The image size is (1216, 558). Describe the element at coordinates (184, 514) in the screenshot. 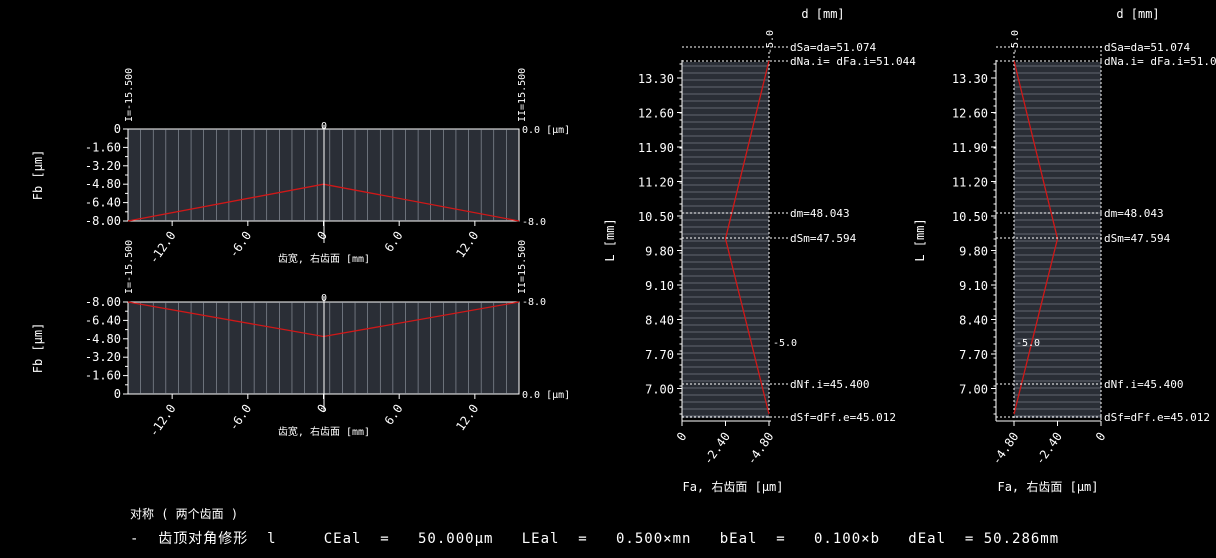

I see `footer-title: 对称 ( 两个齿面 )` at that location.